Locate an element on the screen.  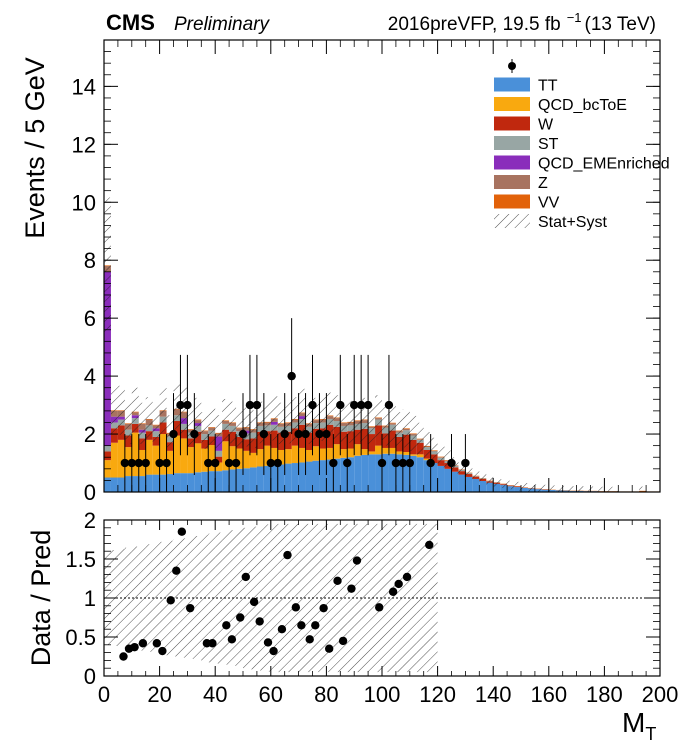
ratio-y-tick-label-2: 1 is located at coordinates (90, 598).